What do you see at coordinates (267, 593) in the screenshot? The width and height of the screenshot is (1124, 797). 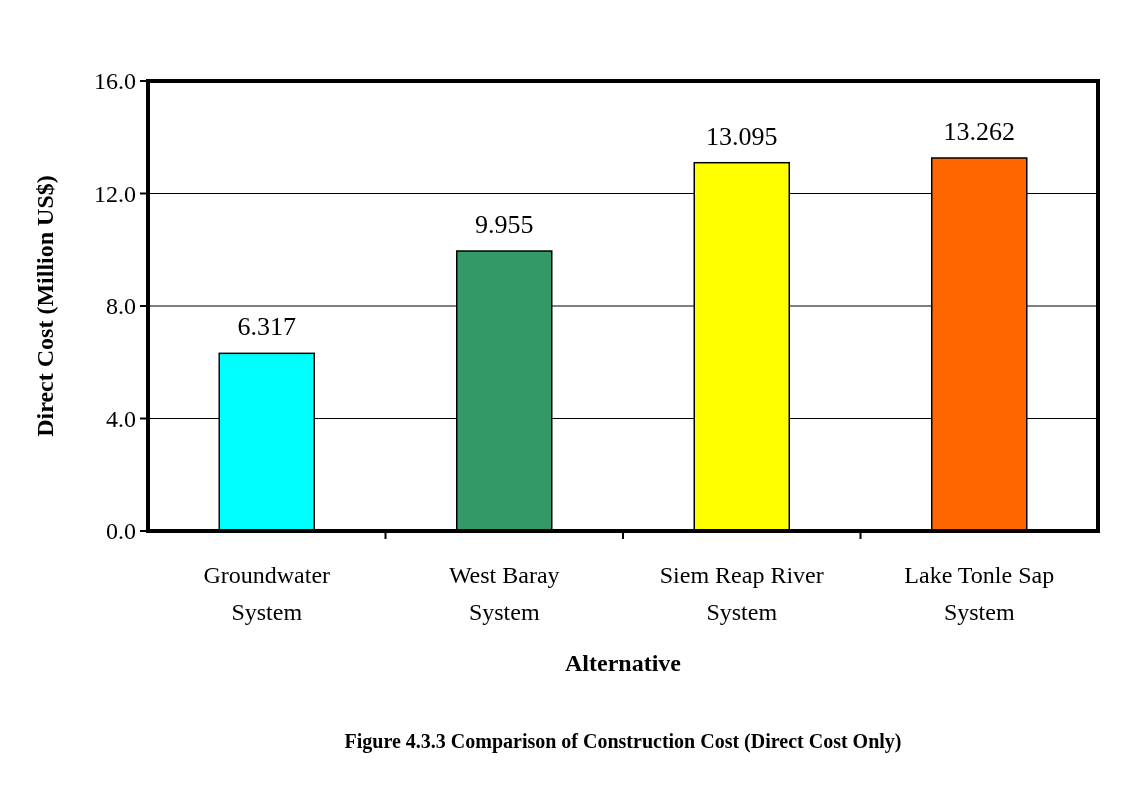 I see `x-tick-label: Groundwater System` at bounding box center [267, 593].